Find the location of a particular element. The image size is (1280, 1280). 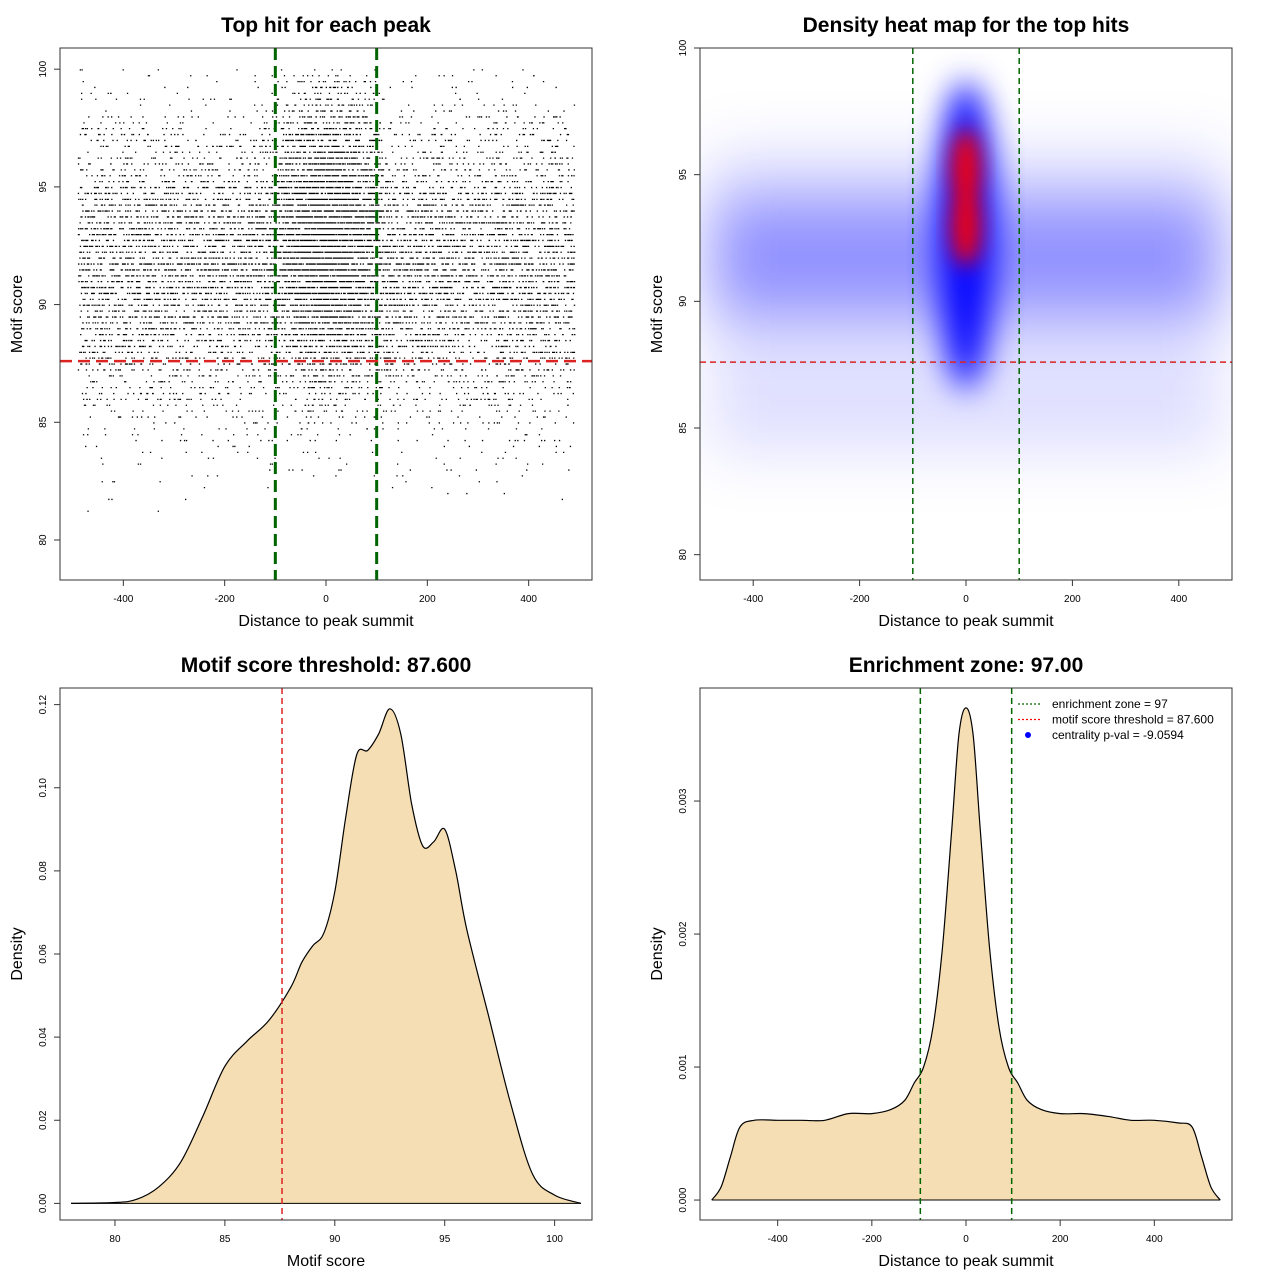

scatter-point-cloud is located at coordinates (326, 290).